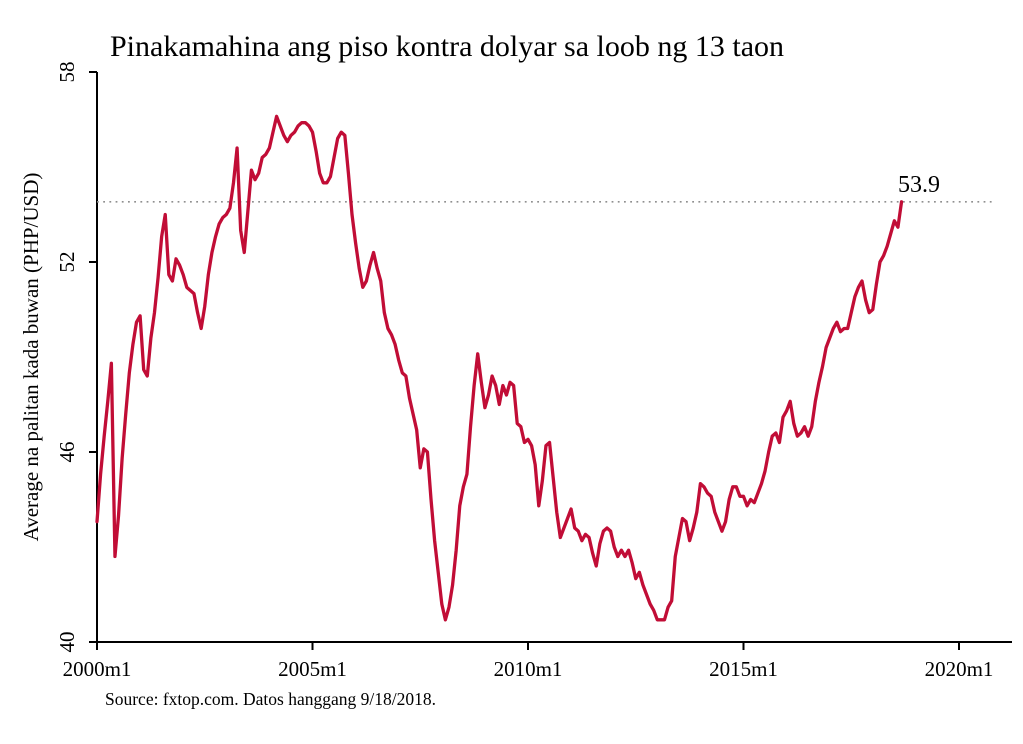 This screenshot has height=744, width=1023. What do you see at coordinates (67, 452) in the screenshot?
I see `y-tick-label: 46` at bounding box center [67, 452].